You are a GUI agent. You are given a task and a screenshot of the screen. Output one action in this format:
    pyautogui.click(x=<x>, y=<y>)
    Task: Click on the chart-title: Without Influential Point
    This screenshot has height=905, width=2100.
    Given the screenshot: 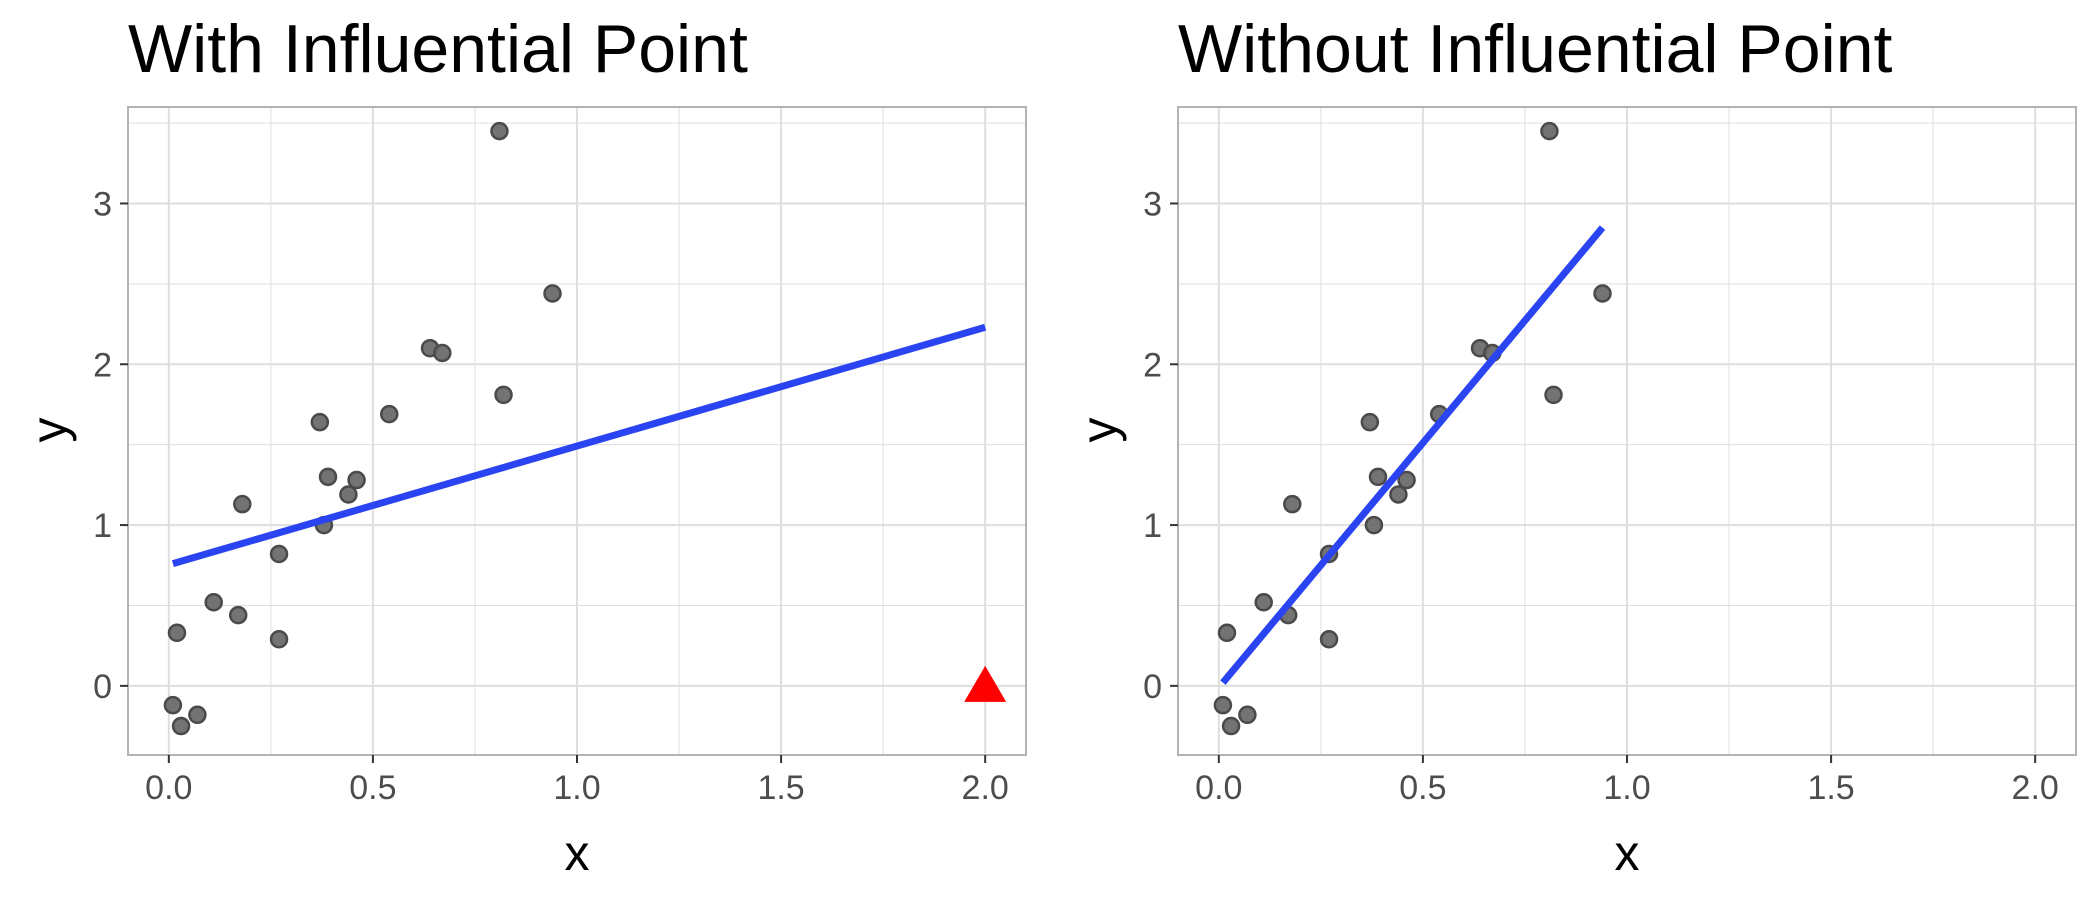 What is the action you would take?
    pyautogui.click(x=1535, y=49)
    